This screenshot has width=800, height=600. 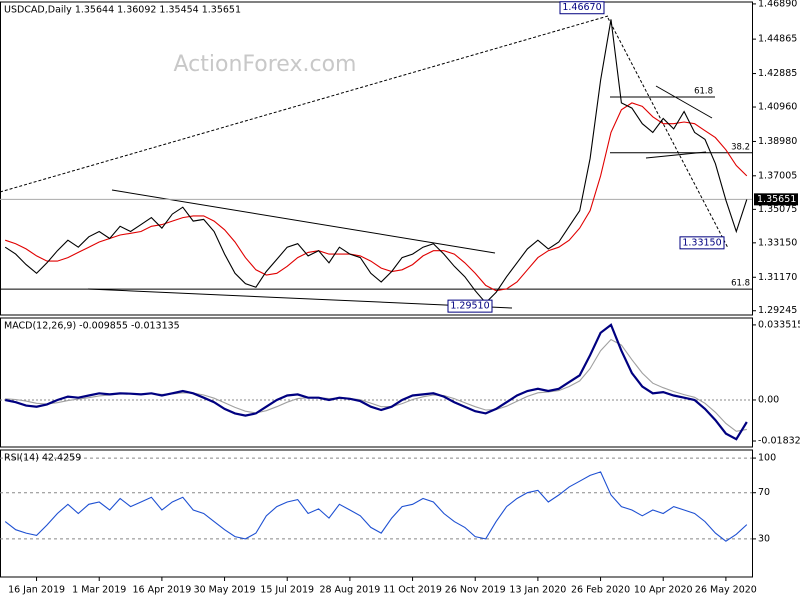 I want to click on x-tick-label: 1 Mar 2019, so click(x=99, y=590).